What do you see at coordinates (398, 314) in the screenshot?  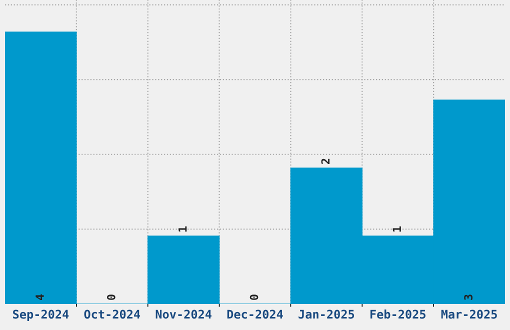 I see `x-tick-label: Feb-2025` at bounding box center [398, 314].